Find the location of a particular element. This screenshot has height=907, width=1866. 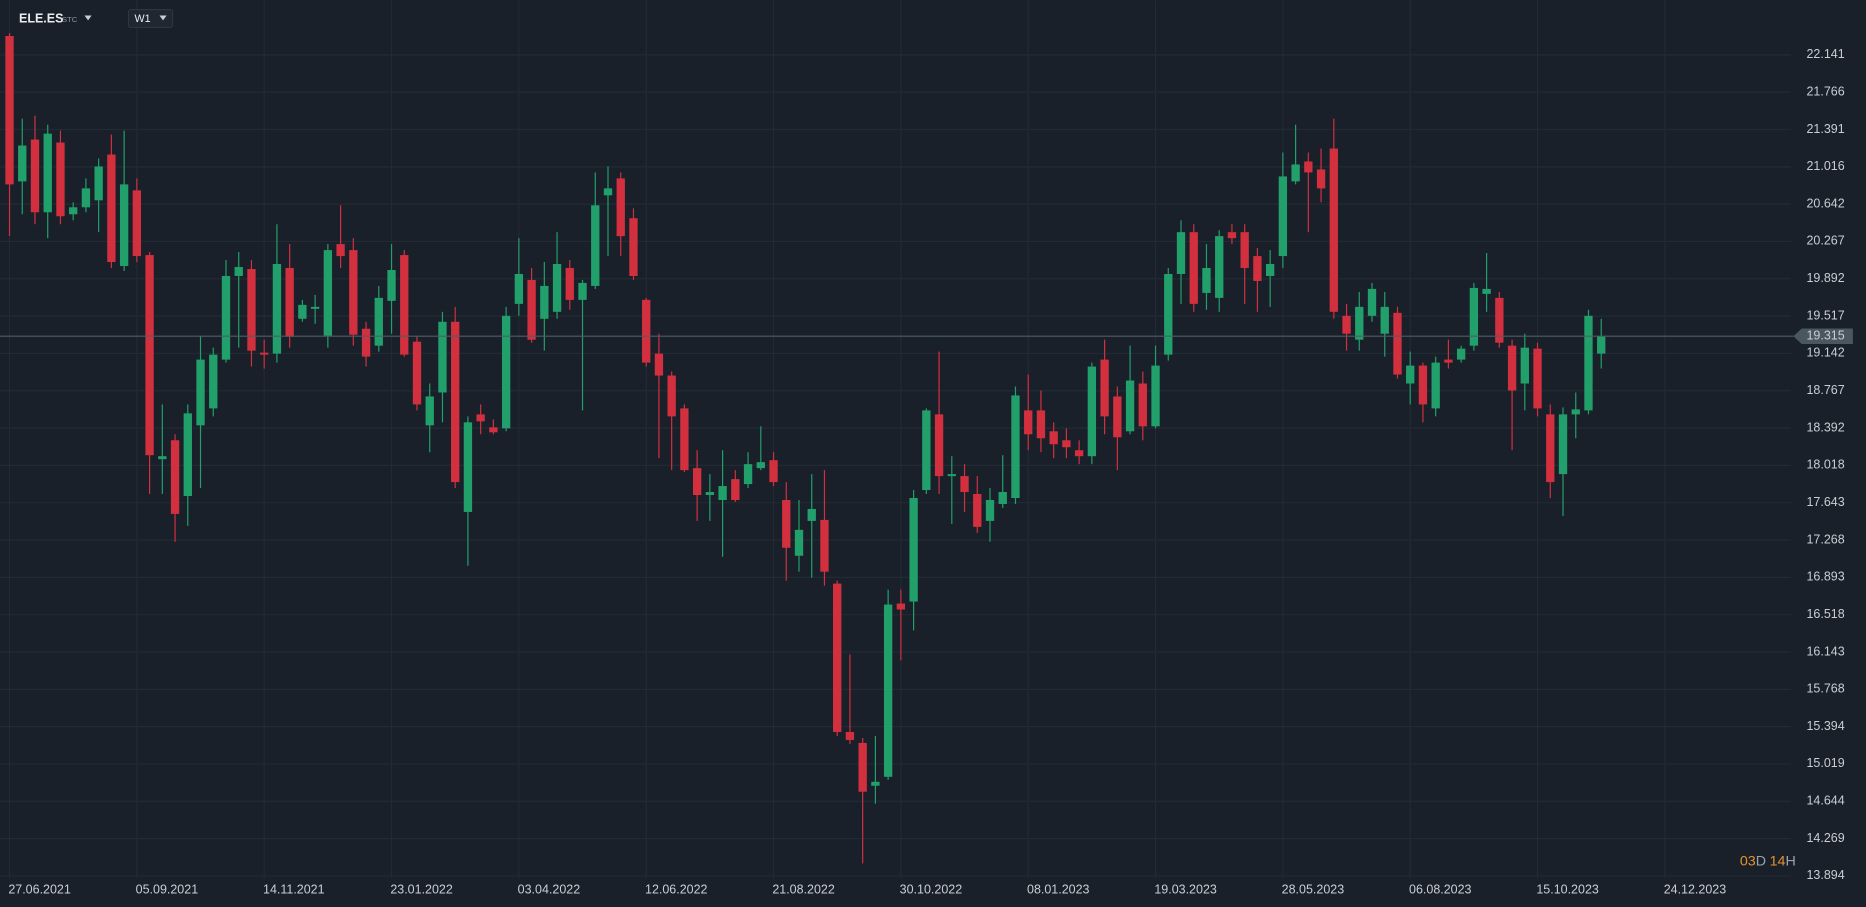

x-tick-label: 08.01.2023 is located at coordinates (1058, 890).